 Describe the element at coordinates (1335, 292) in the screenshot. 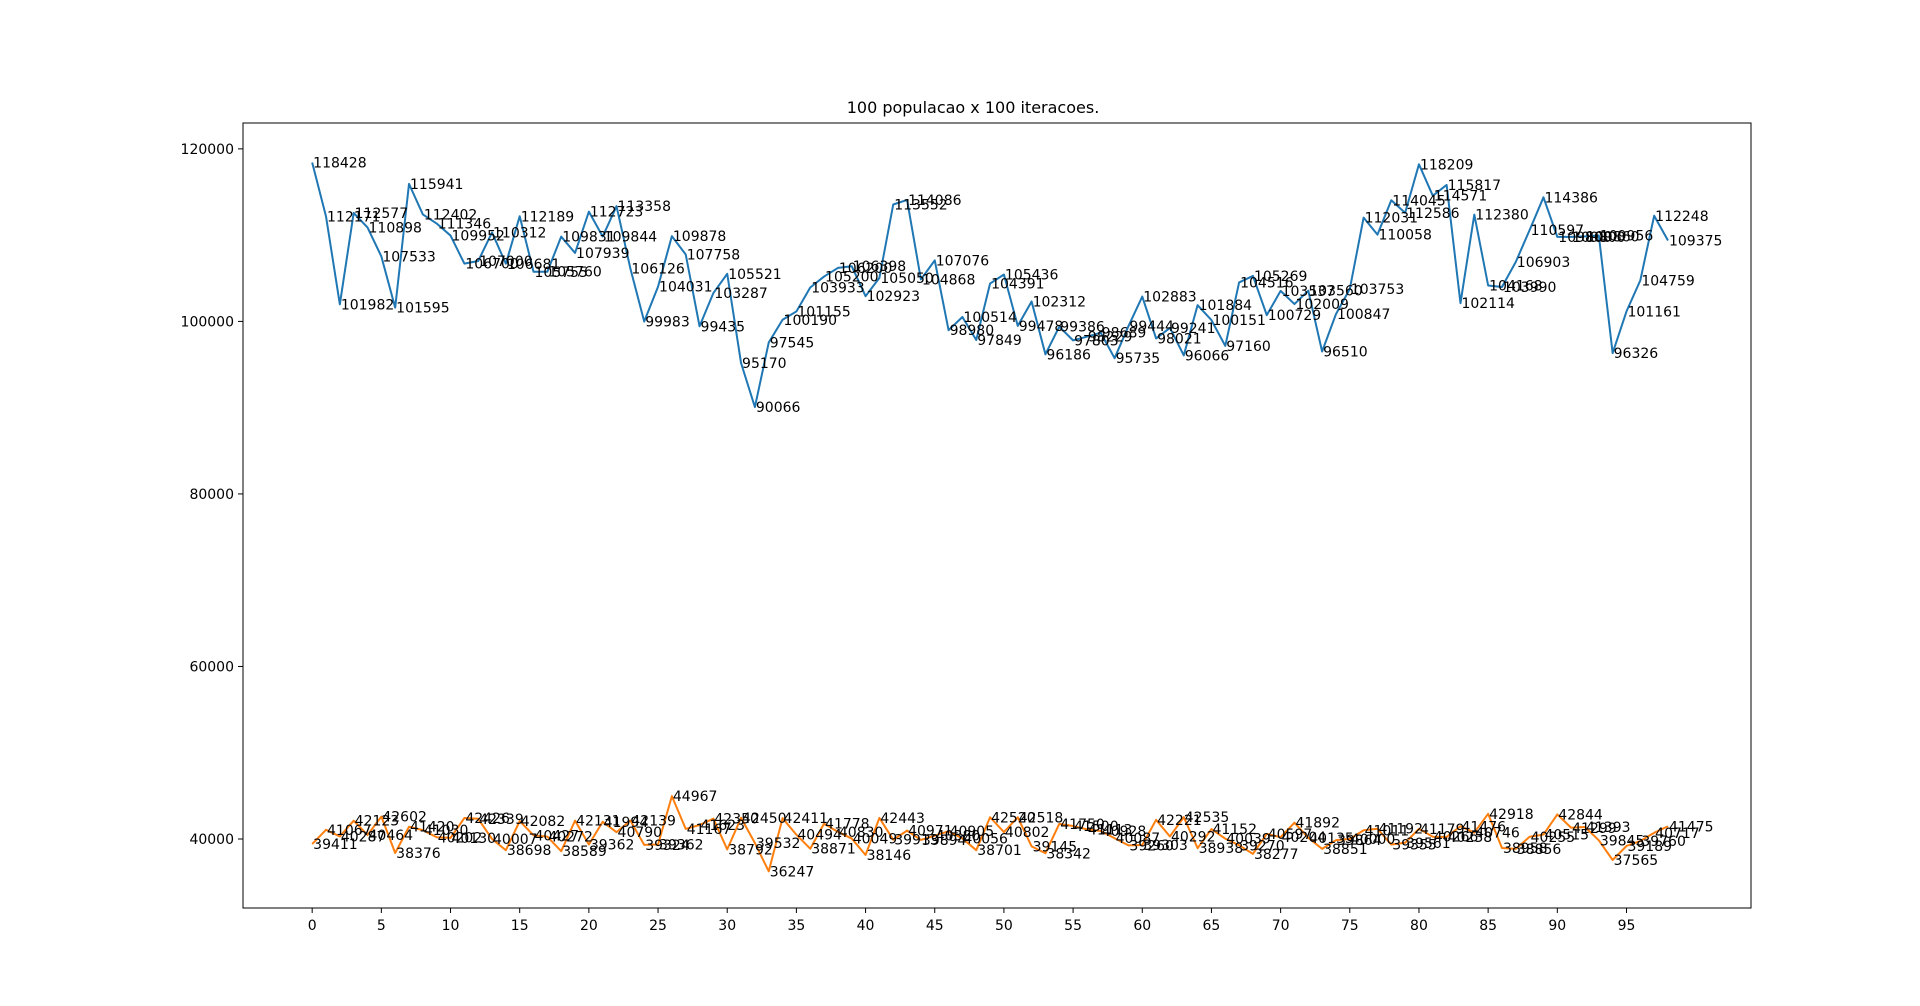

I see `series-1-data-label: 103560` at that location.